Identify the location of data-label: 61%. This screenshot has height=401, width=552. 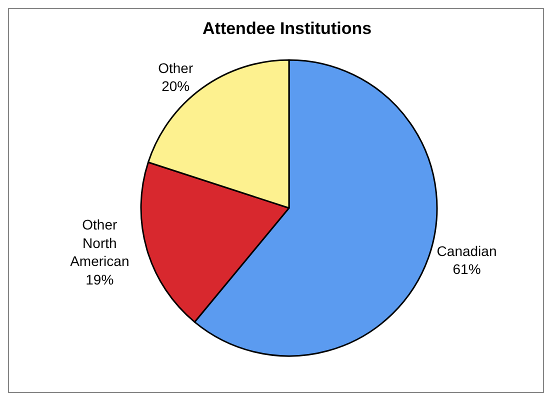
(466, 269).